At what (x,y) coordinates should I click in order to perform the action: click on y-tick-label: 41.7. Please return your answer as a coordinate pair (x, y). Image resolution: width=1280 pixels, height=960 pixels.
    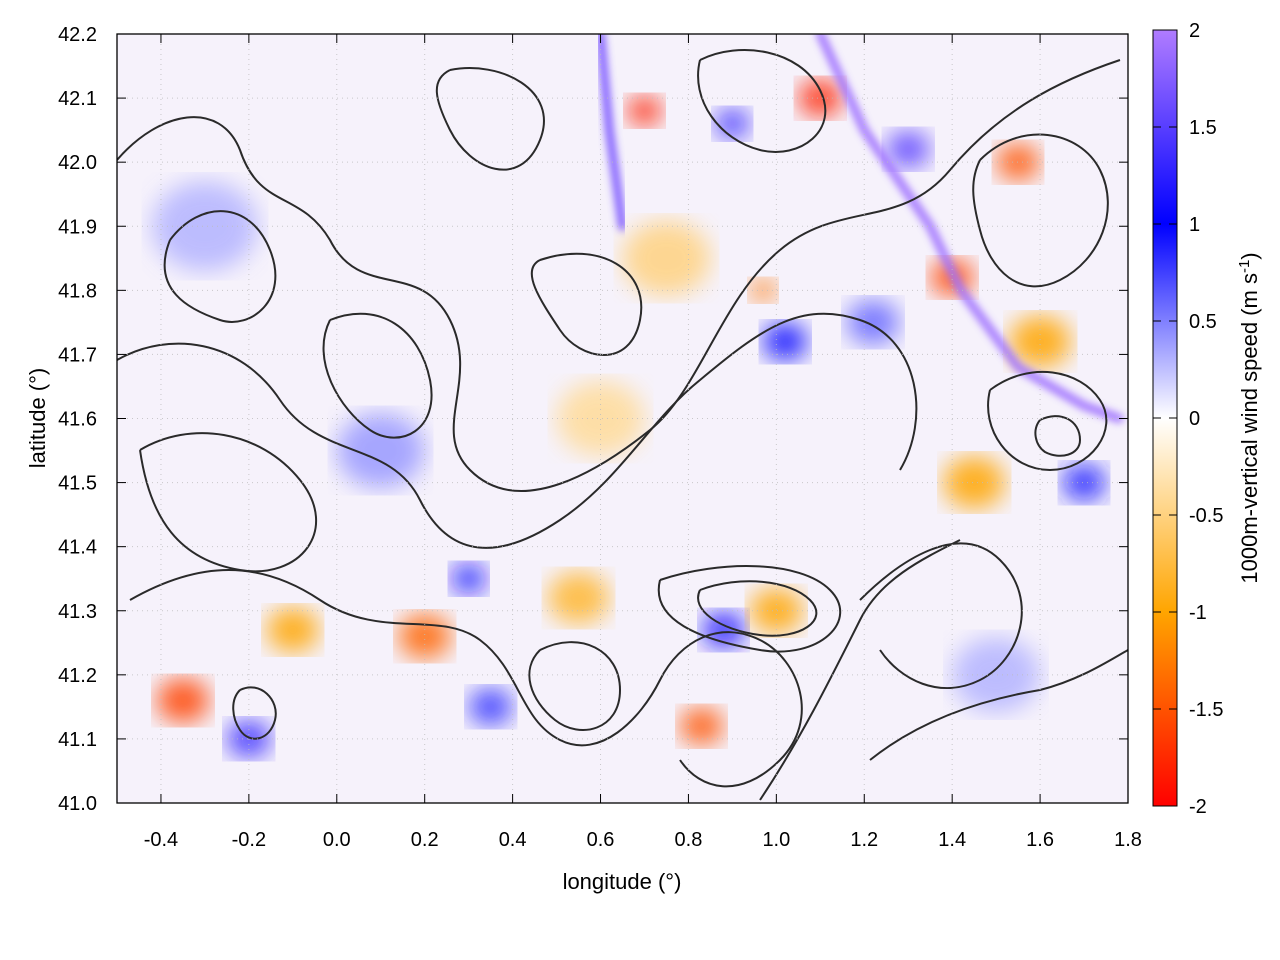
    Looking at the image, I should click on (77, 355).